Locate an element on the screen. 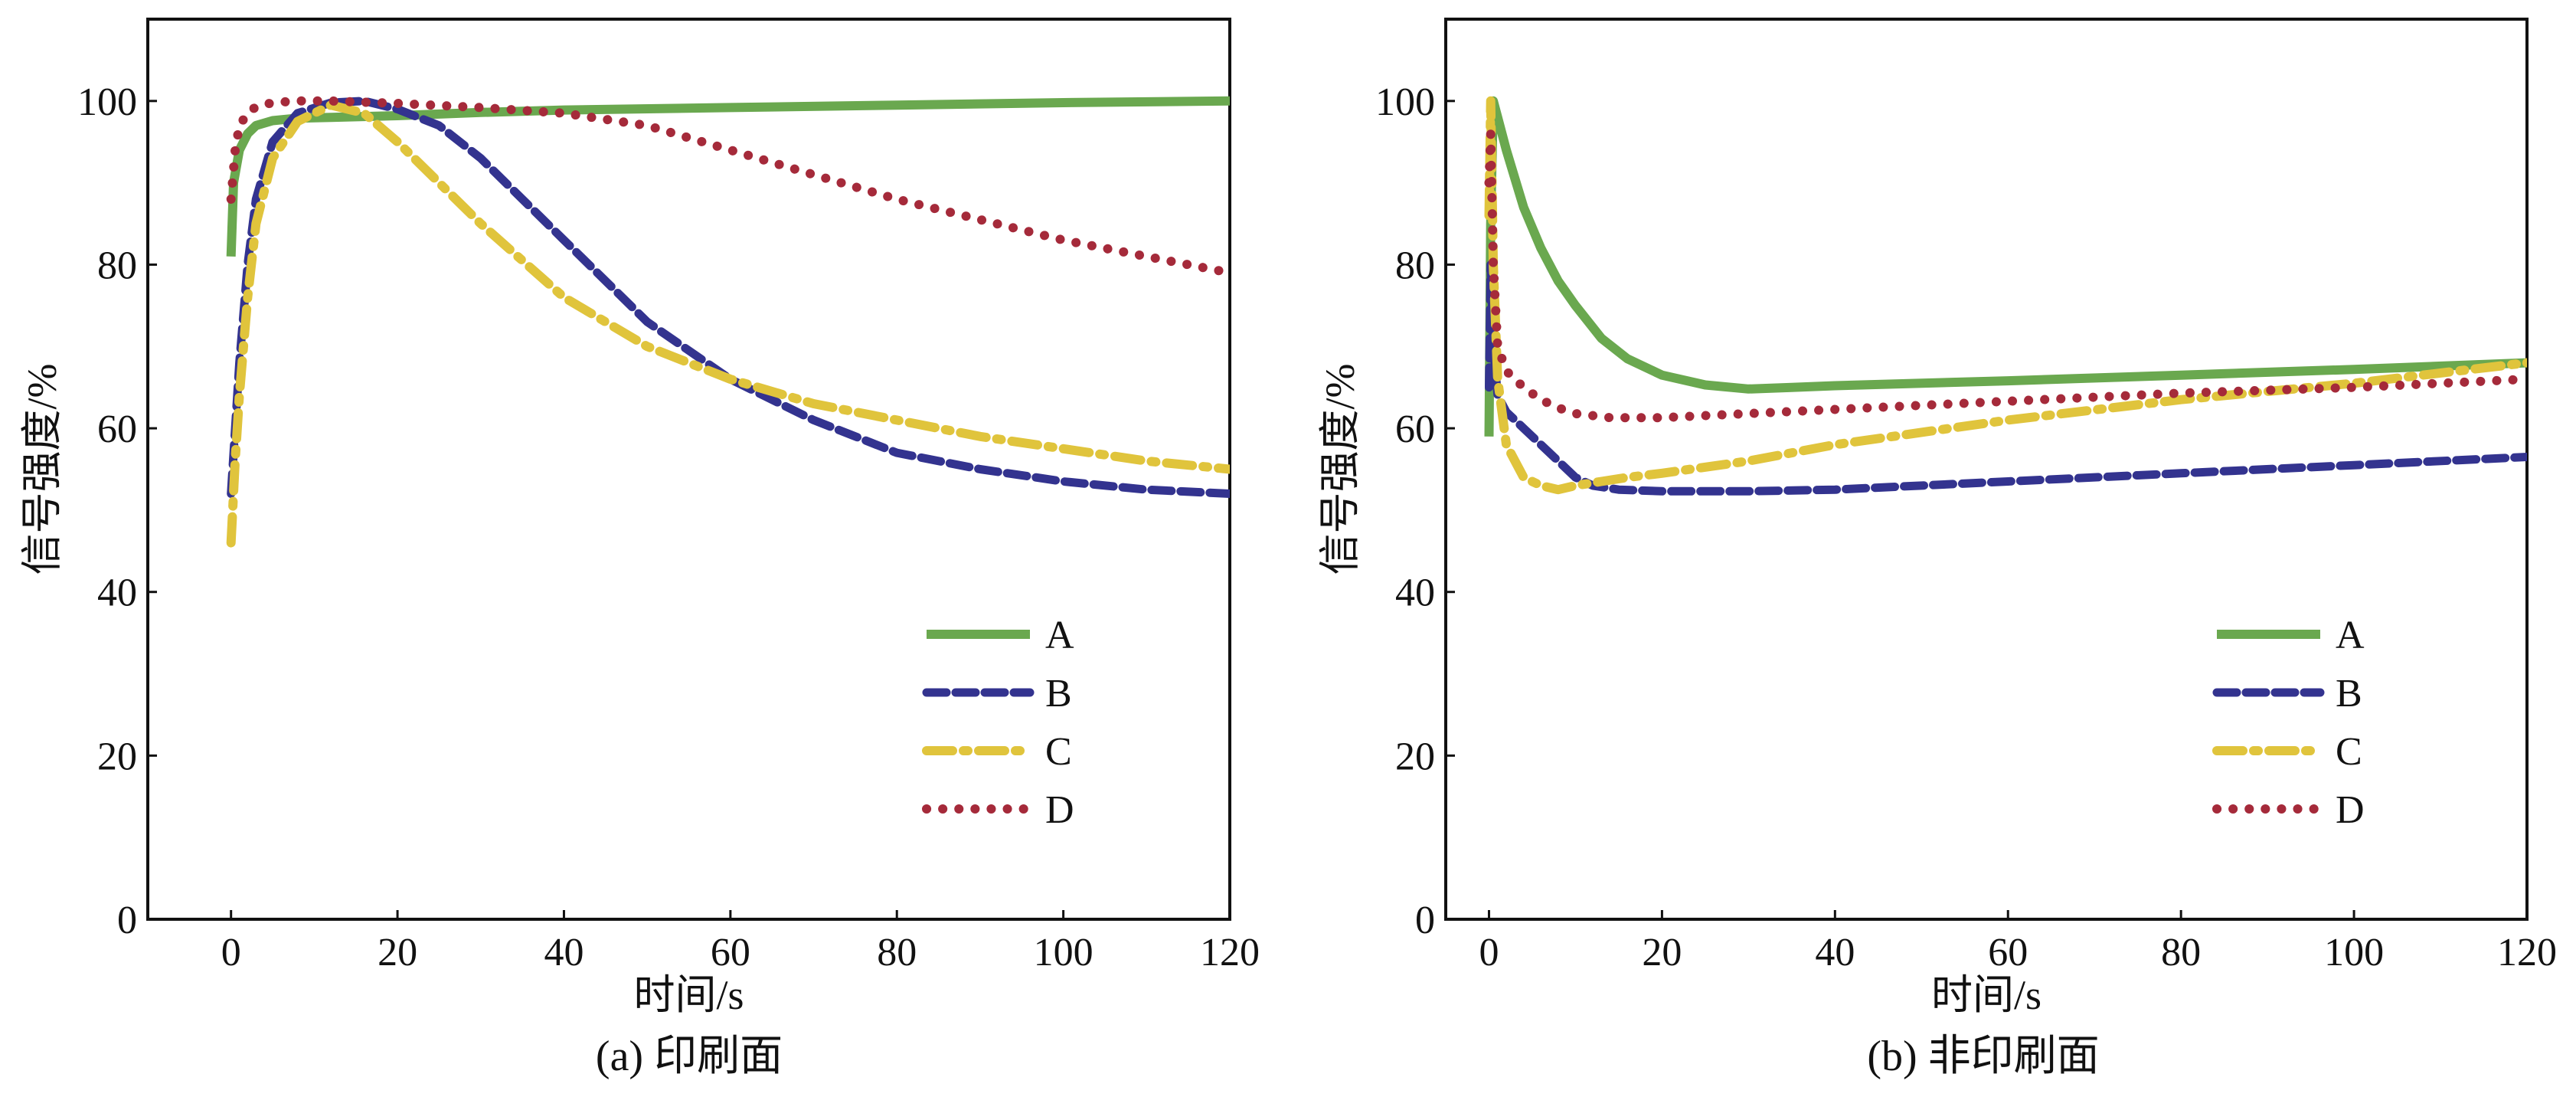 This screenshot has height=1110, width=2576. series-group is located at coordinates (2005, 296).